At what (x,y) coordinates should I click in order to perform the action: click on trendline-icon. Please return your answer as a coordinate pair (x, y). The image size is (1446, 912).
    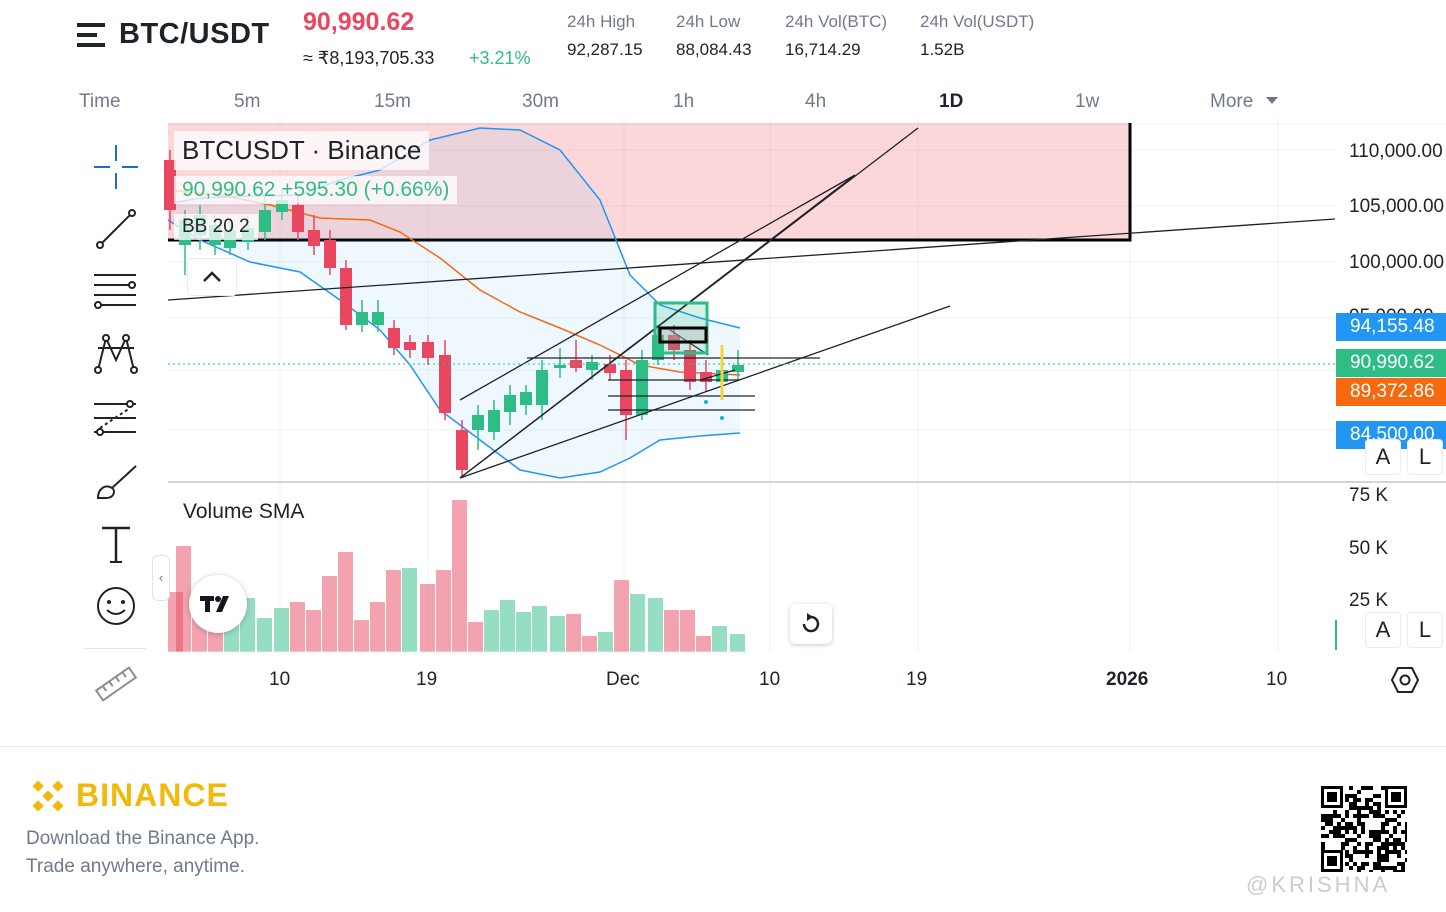
    Looking at the image, I should click on (116, 229).